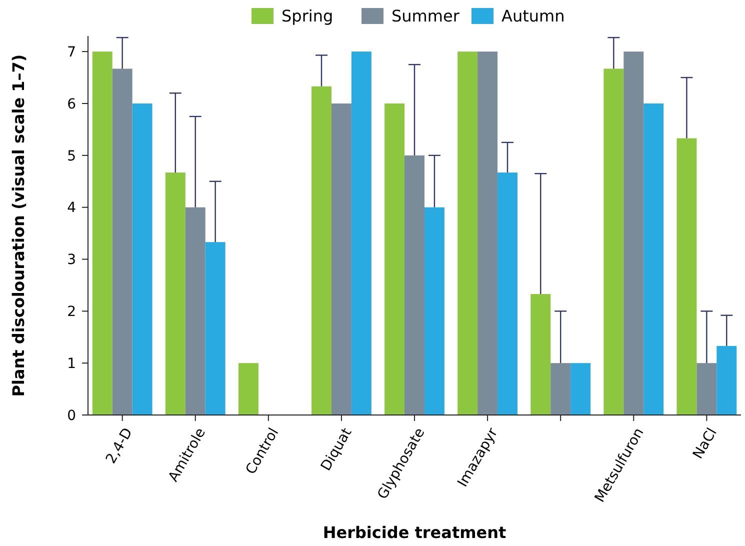 This screenshot has height=546, width=745. I want to click on y-tick-label: 3, so click(71, 260).